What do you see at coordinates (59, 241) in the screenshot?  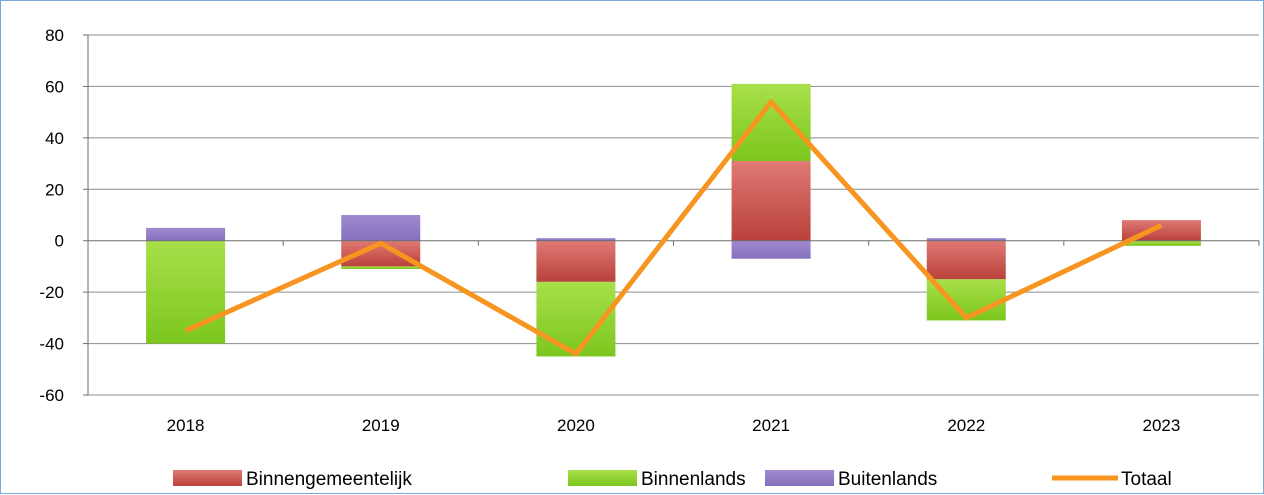 I see `y-tick-label: 0` at bounding box center [59, 241].